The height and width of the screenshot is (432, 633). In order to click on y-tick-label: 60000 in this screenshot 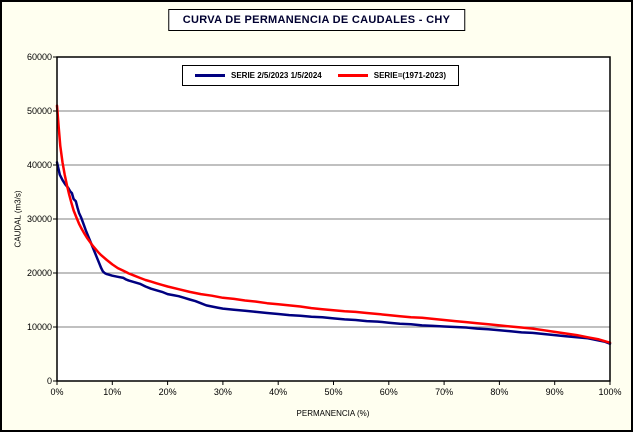, I will do `click(39, 57)`.